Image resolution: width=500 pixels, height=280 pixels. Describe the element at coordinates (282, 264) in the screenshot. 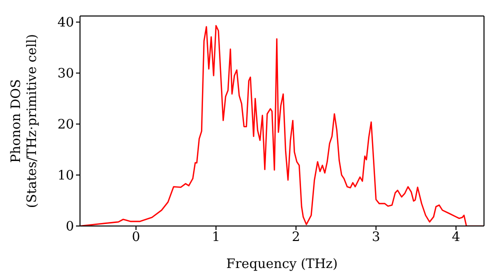

I see `x-axis-title: Frequency (THz)` at that location.